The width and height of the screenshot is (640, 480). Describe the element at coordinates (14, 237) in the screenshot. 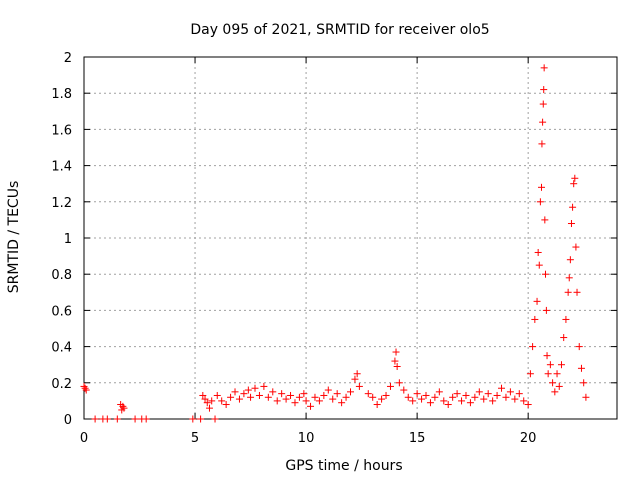

I see `y-axis-label: SRMTID / TECUs` at that location.